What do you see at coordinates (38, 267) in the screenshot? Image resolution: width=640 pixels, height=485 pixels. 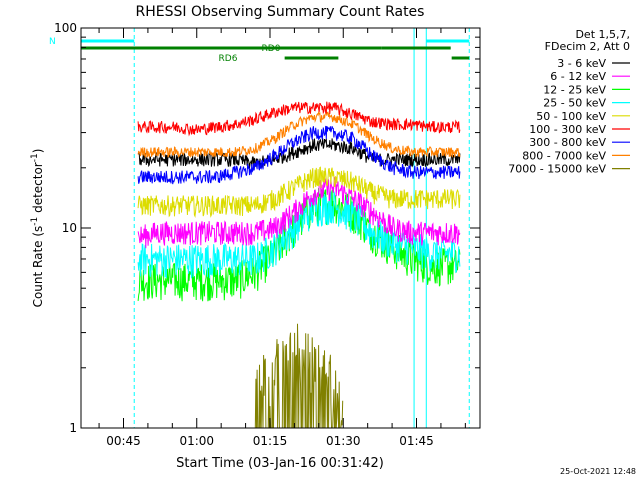 I see `y-axis-label-main: Count Rate (s` at bounding box center [38, 267].